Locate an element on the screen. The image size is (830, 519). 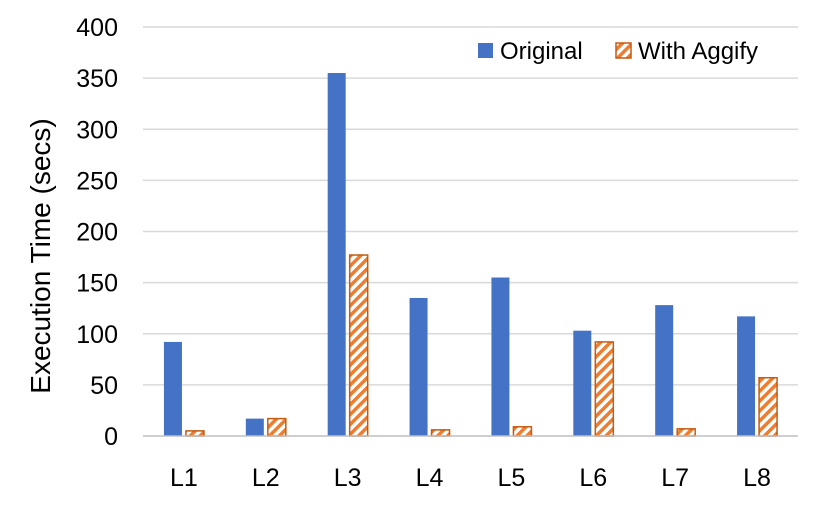
y-tick-label: 250 is located at coordinates (97, 181).